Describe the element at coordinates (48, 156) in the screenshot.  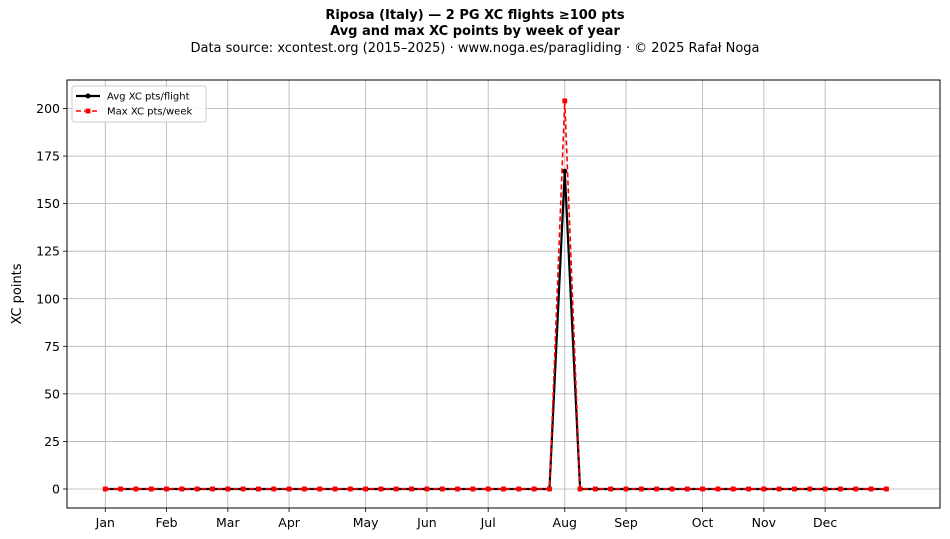
I see `y-tick-label: 175` at that location.